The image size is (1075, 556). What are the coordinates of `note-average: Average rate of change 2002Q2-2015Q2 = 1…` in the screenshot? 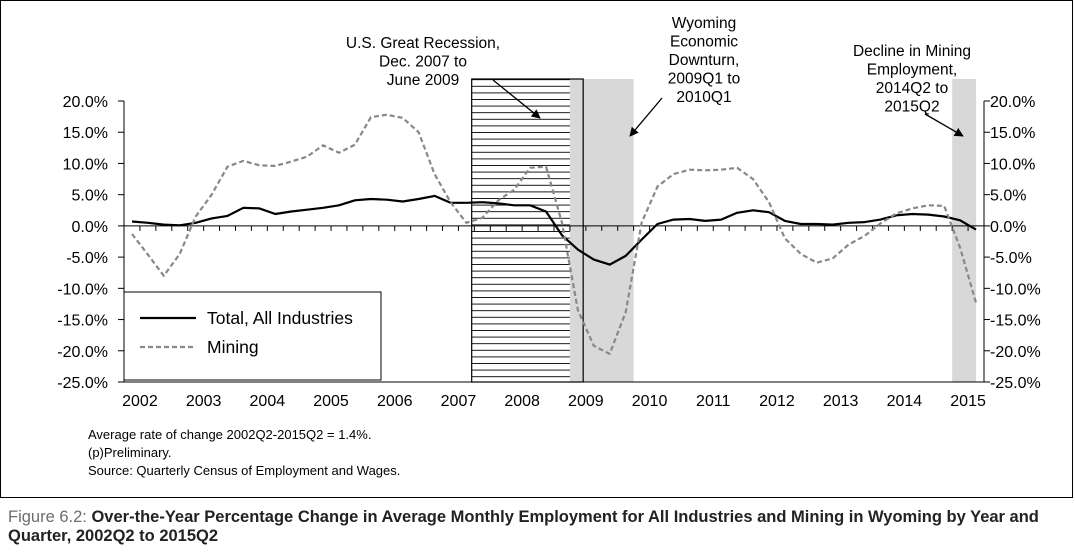 It's located at (230, 434).